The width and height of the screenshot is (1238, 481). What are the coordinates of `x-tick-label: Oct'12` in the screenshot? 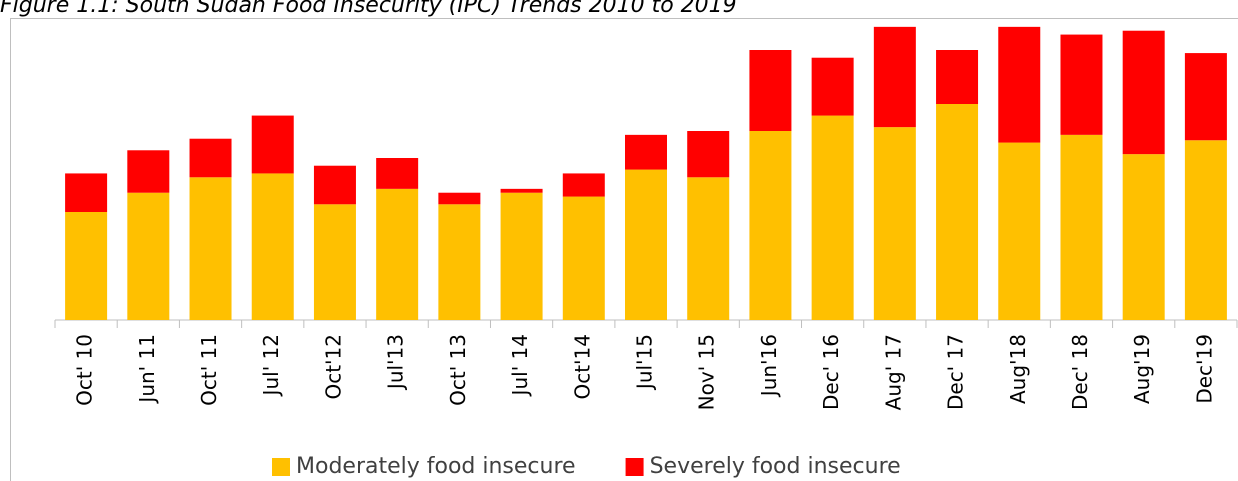 It's located at (333, 367).